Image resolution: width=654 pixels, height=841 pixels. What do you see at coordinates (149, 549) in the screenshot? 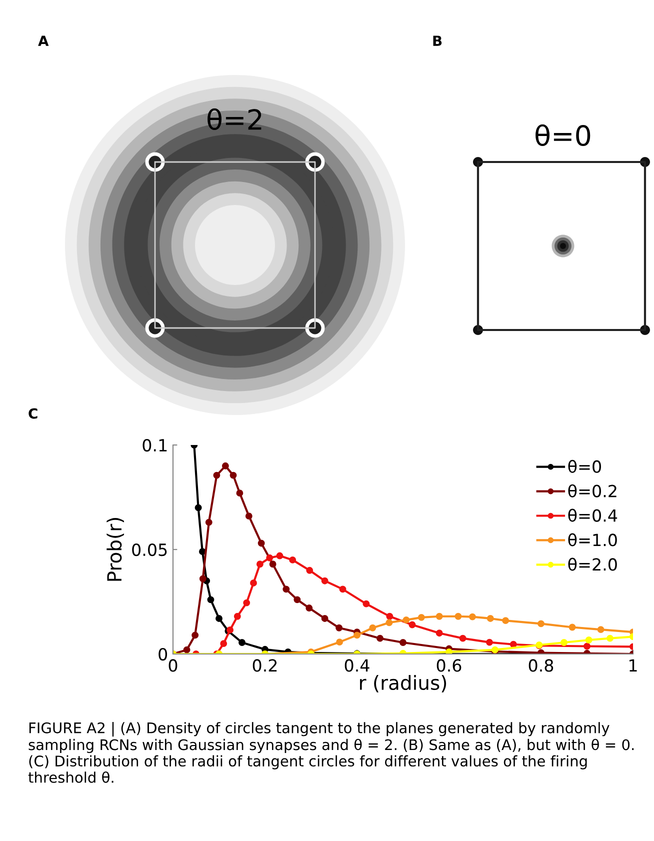
I see `y-tick-label: 0.05` at bounding box center [149, 549].